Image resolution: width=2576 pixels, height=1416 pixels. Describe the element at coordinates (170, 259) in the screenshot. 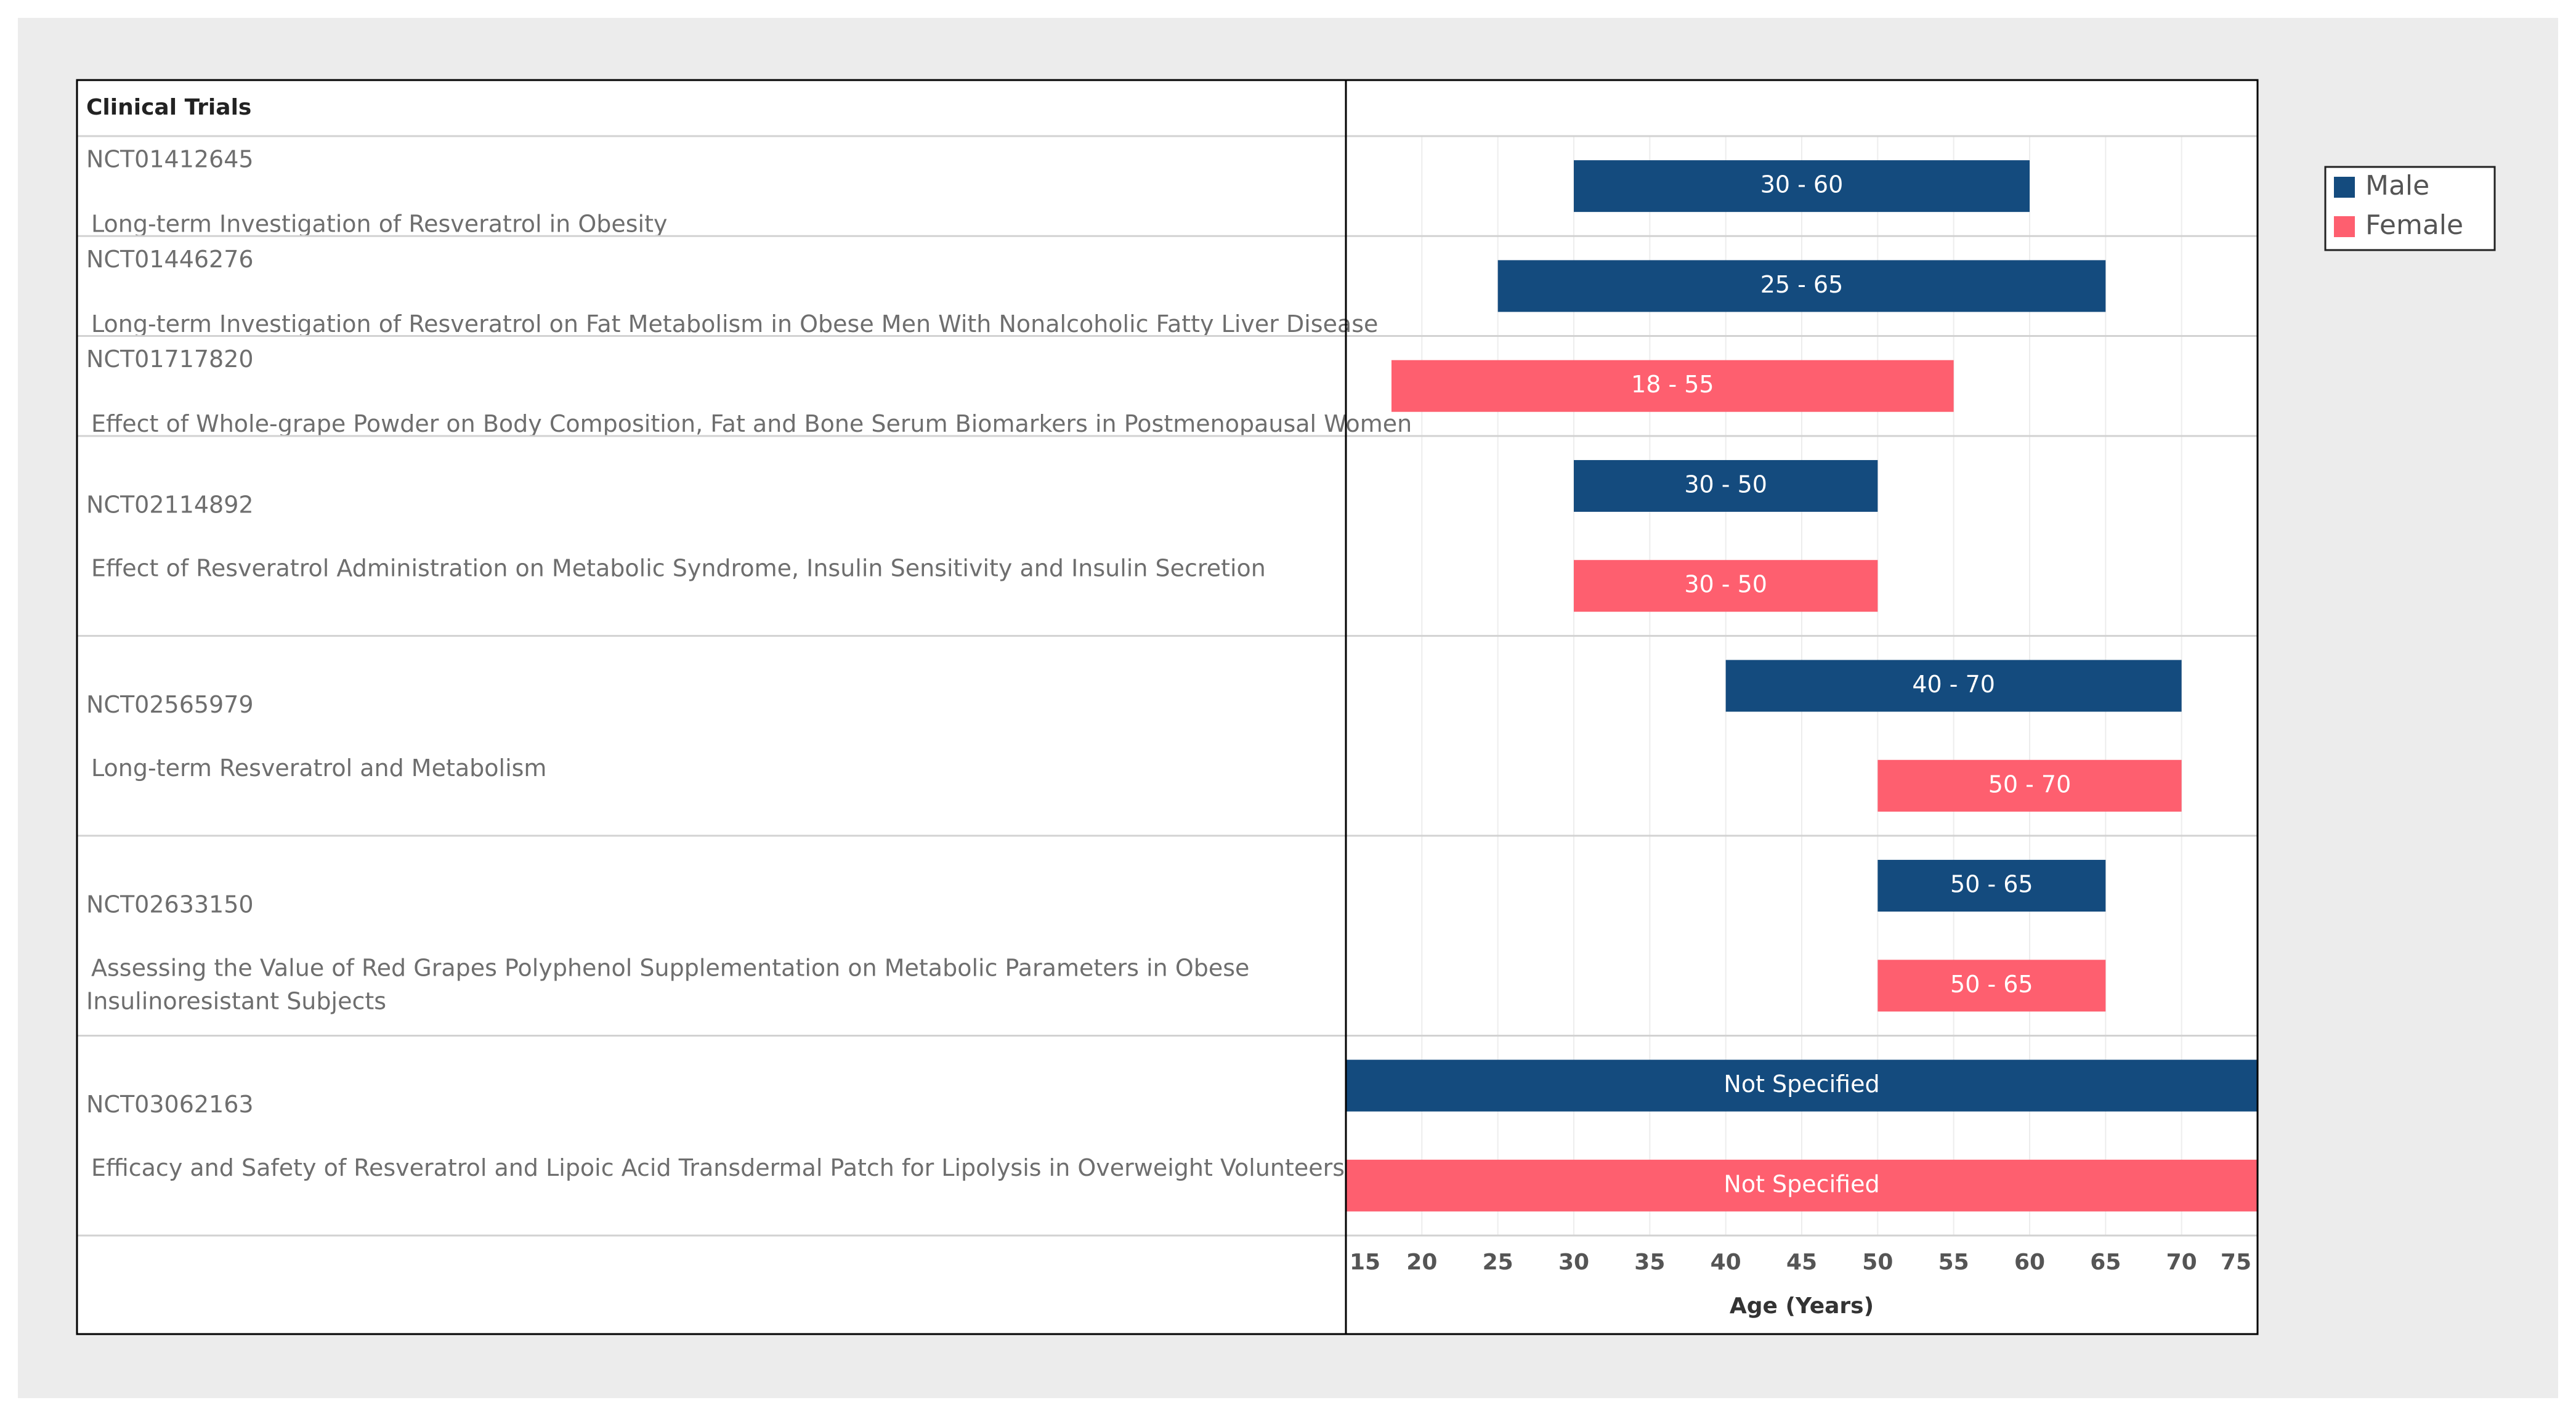

I see `trial-id: NCT01446276` at that location.